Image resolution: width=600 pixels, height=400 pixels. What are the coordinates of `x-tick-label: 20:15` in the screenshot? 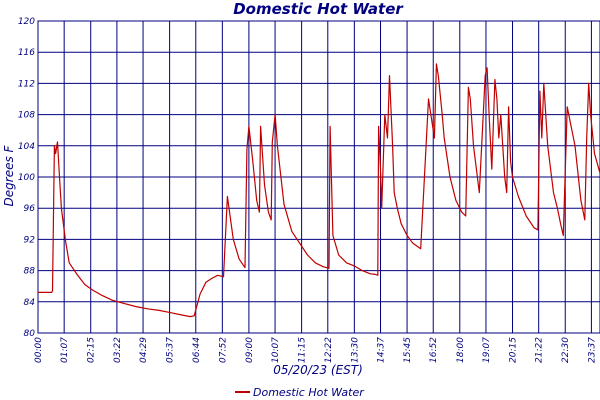 It's located at (514, 350).